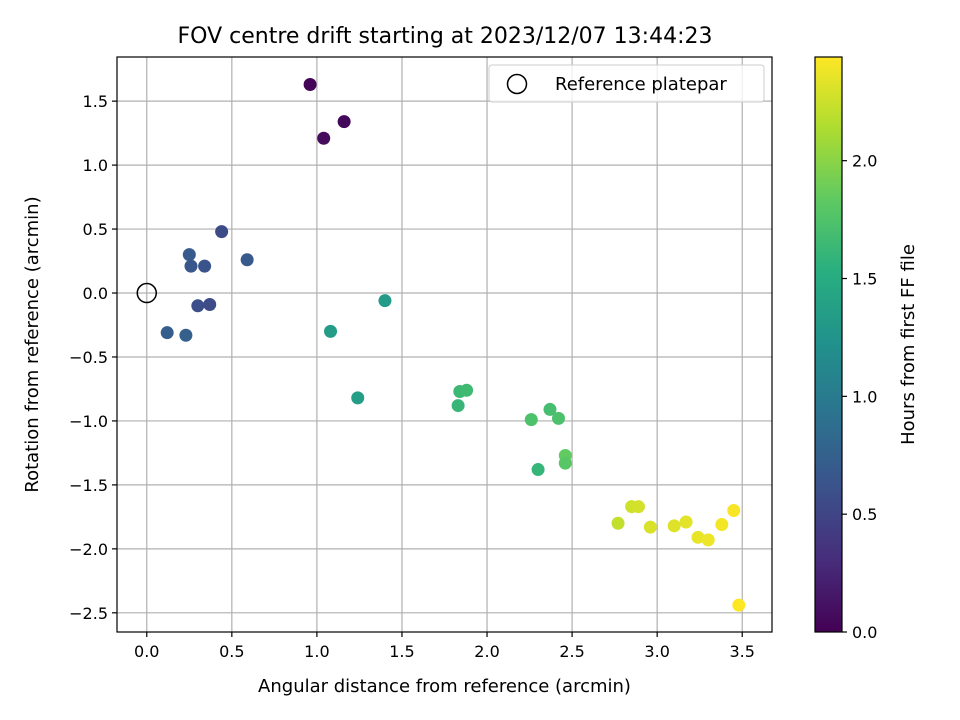 This screenshot has height=720, width=960. Describe the element at coordinates (231, 651) in the screenshot. I see `x-tick-label: 0.5` at that location.